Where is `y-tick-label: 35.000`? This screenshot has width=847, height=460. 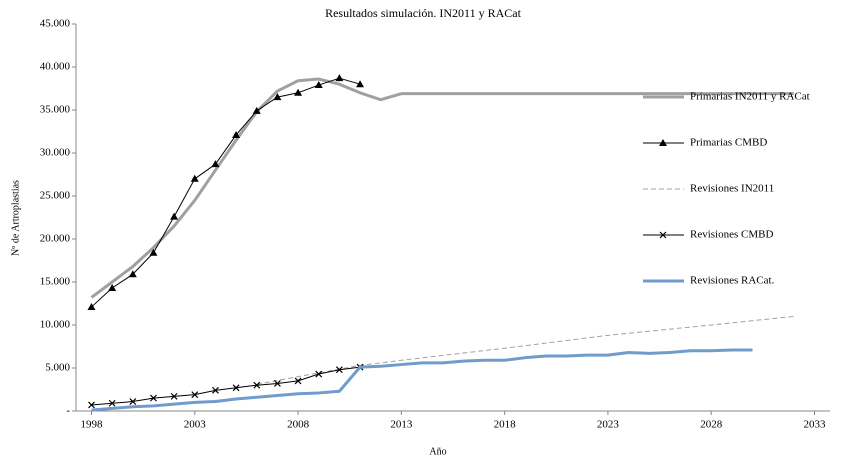 y-tick-label: 35.000 is located at coordinates (55, 110).